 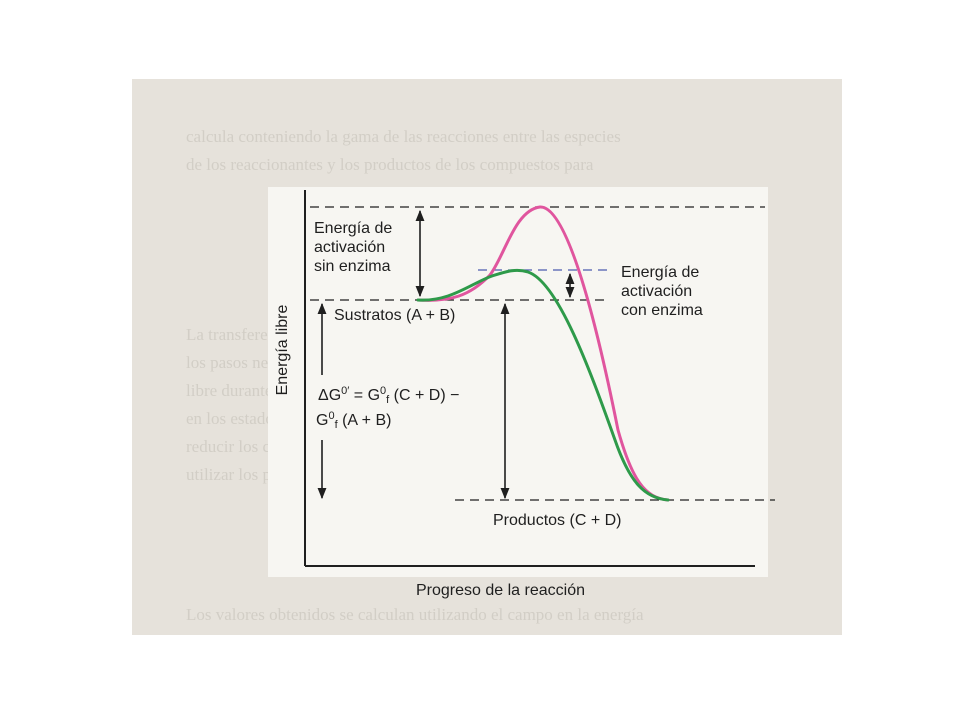 What do you see at coordinates (424, 395) in the screenshot?
I see `products-term: (C + D) −` at bounding box center [424, 395].